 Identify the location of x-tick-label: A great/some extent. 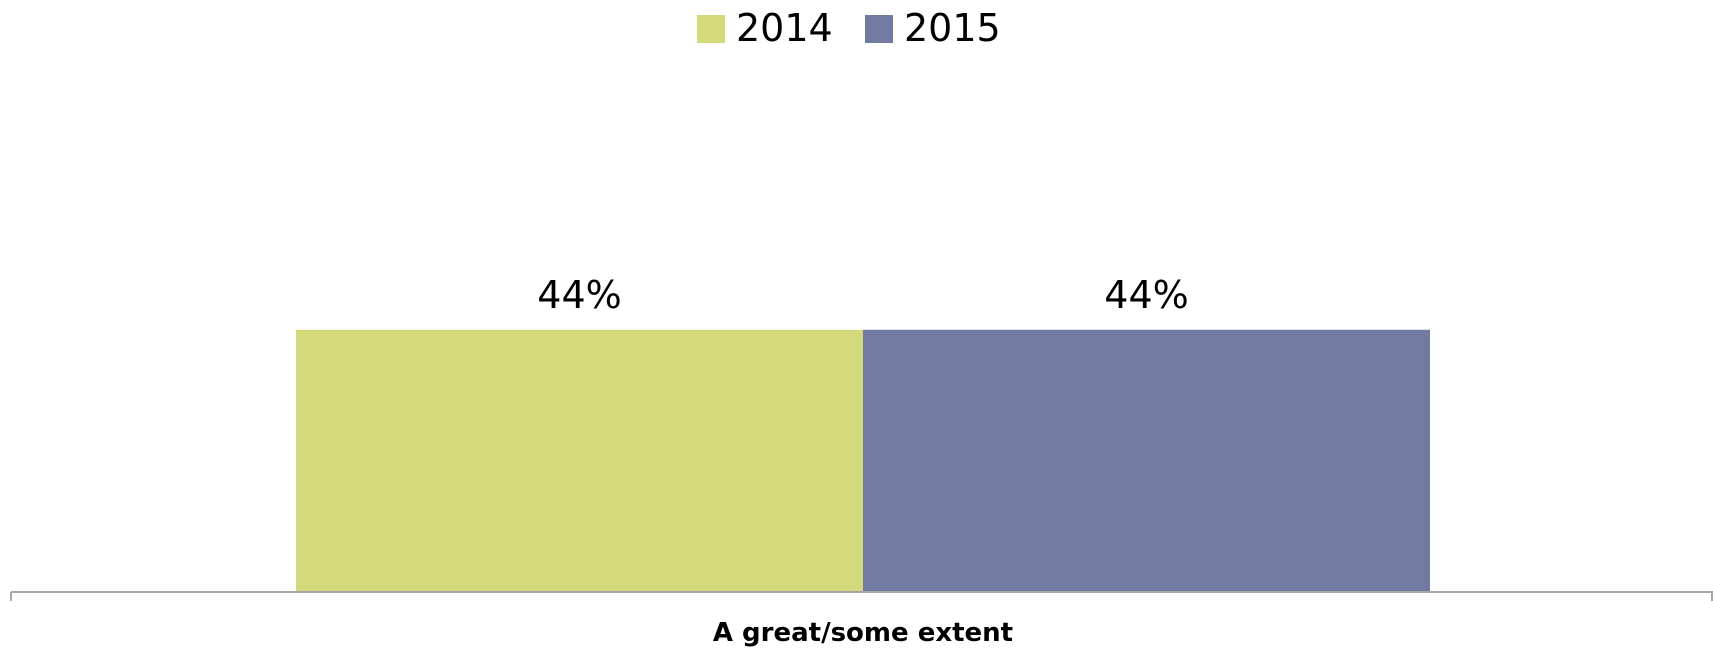
(863, 633).